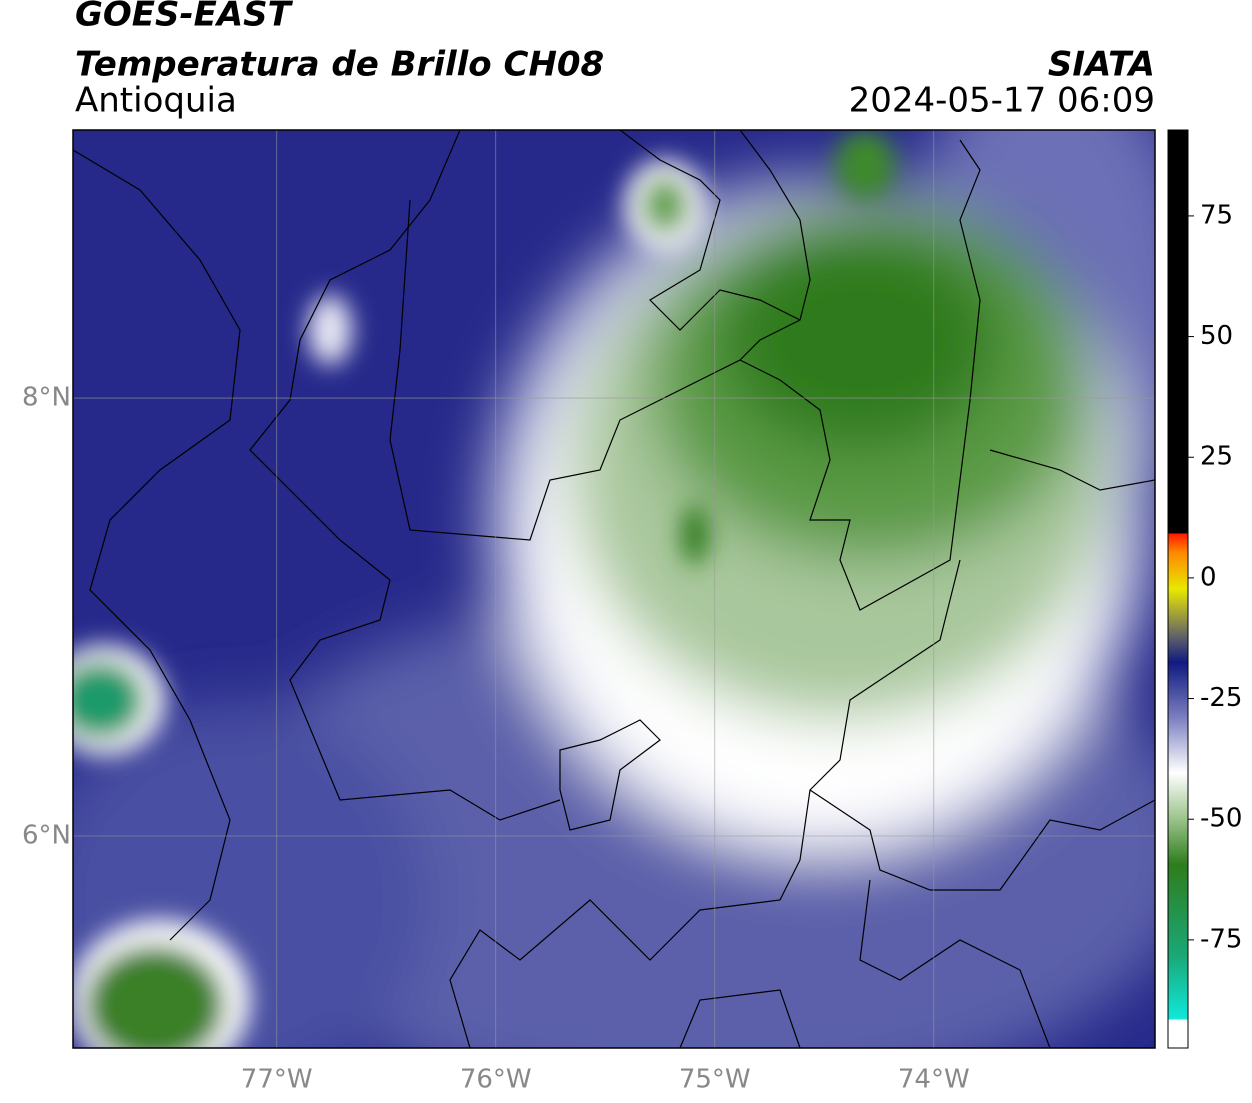  Describe the element at coordinates (1216, 215) in the screenshot. I see `colorbar-tick-label: 75` at that location.